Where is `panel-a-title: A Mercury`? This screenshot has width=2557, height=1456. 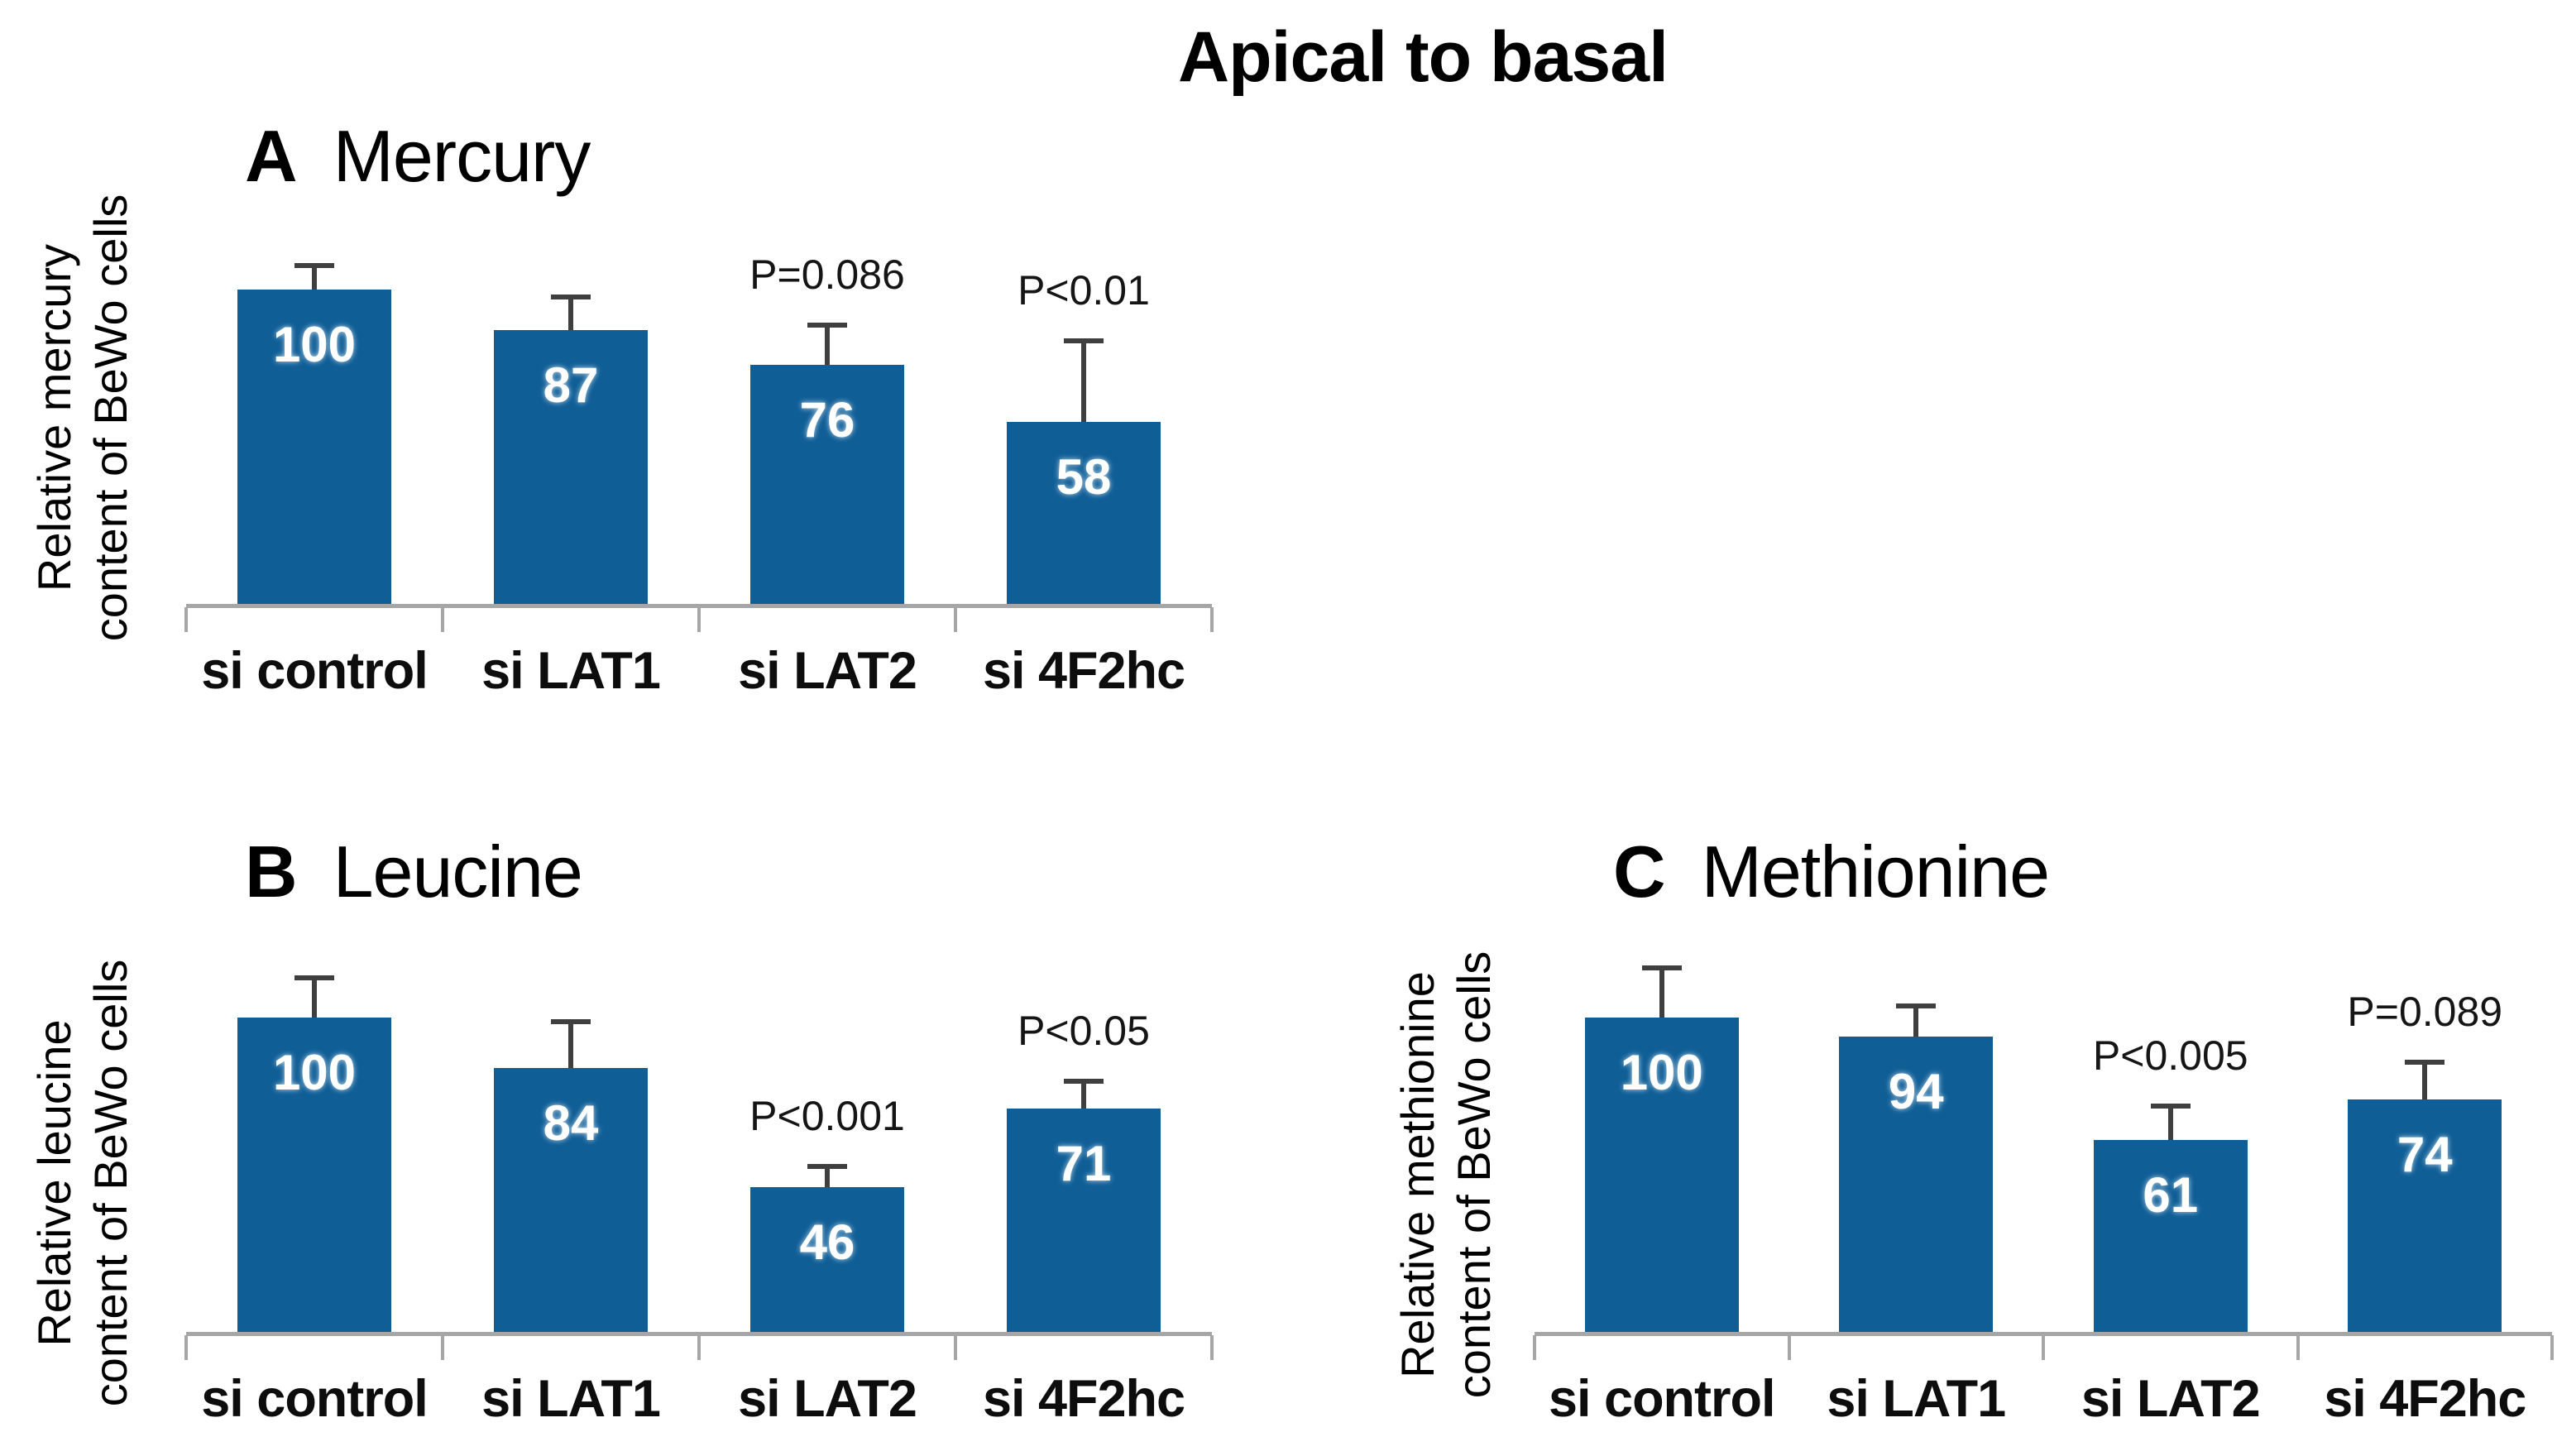 panel-a-title: A Mercury is located at coordinates (418, 156).